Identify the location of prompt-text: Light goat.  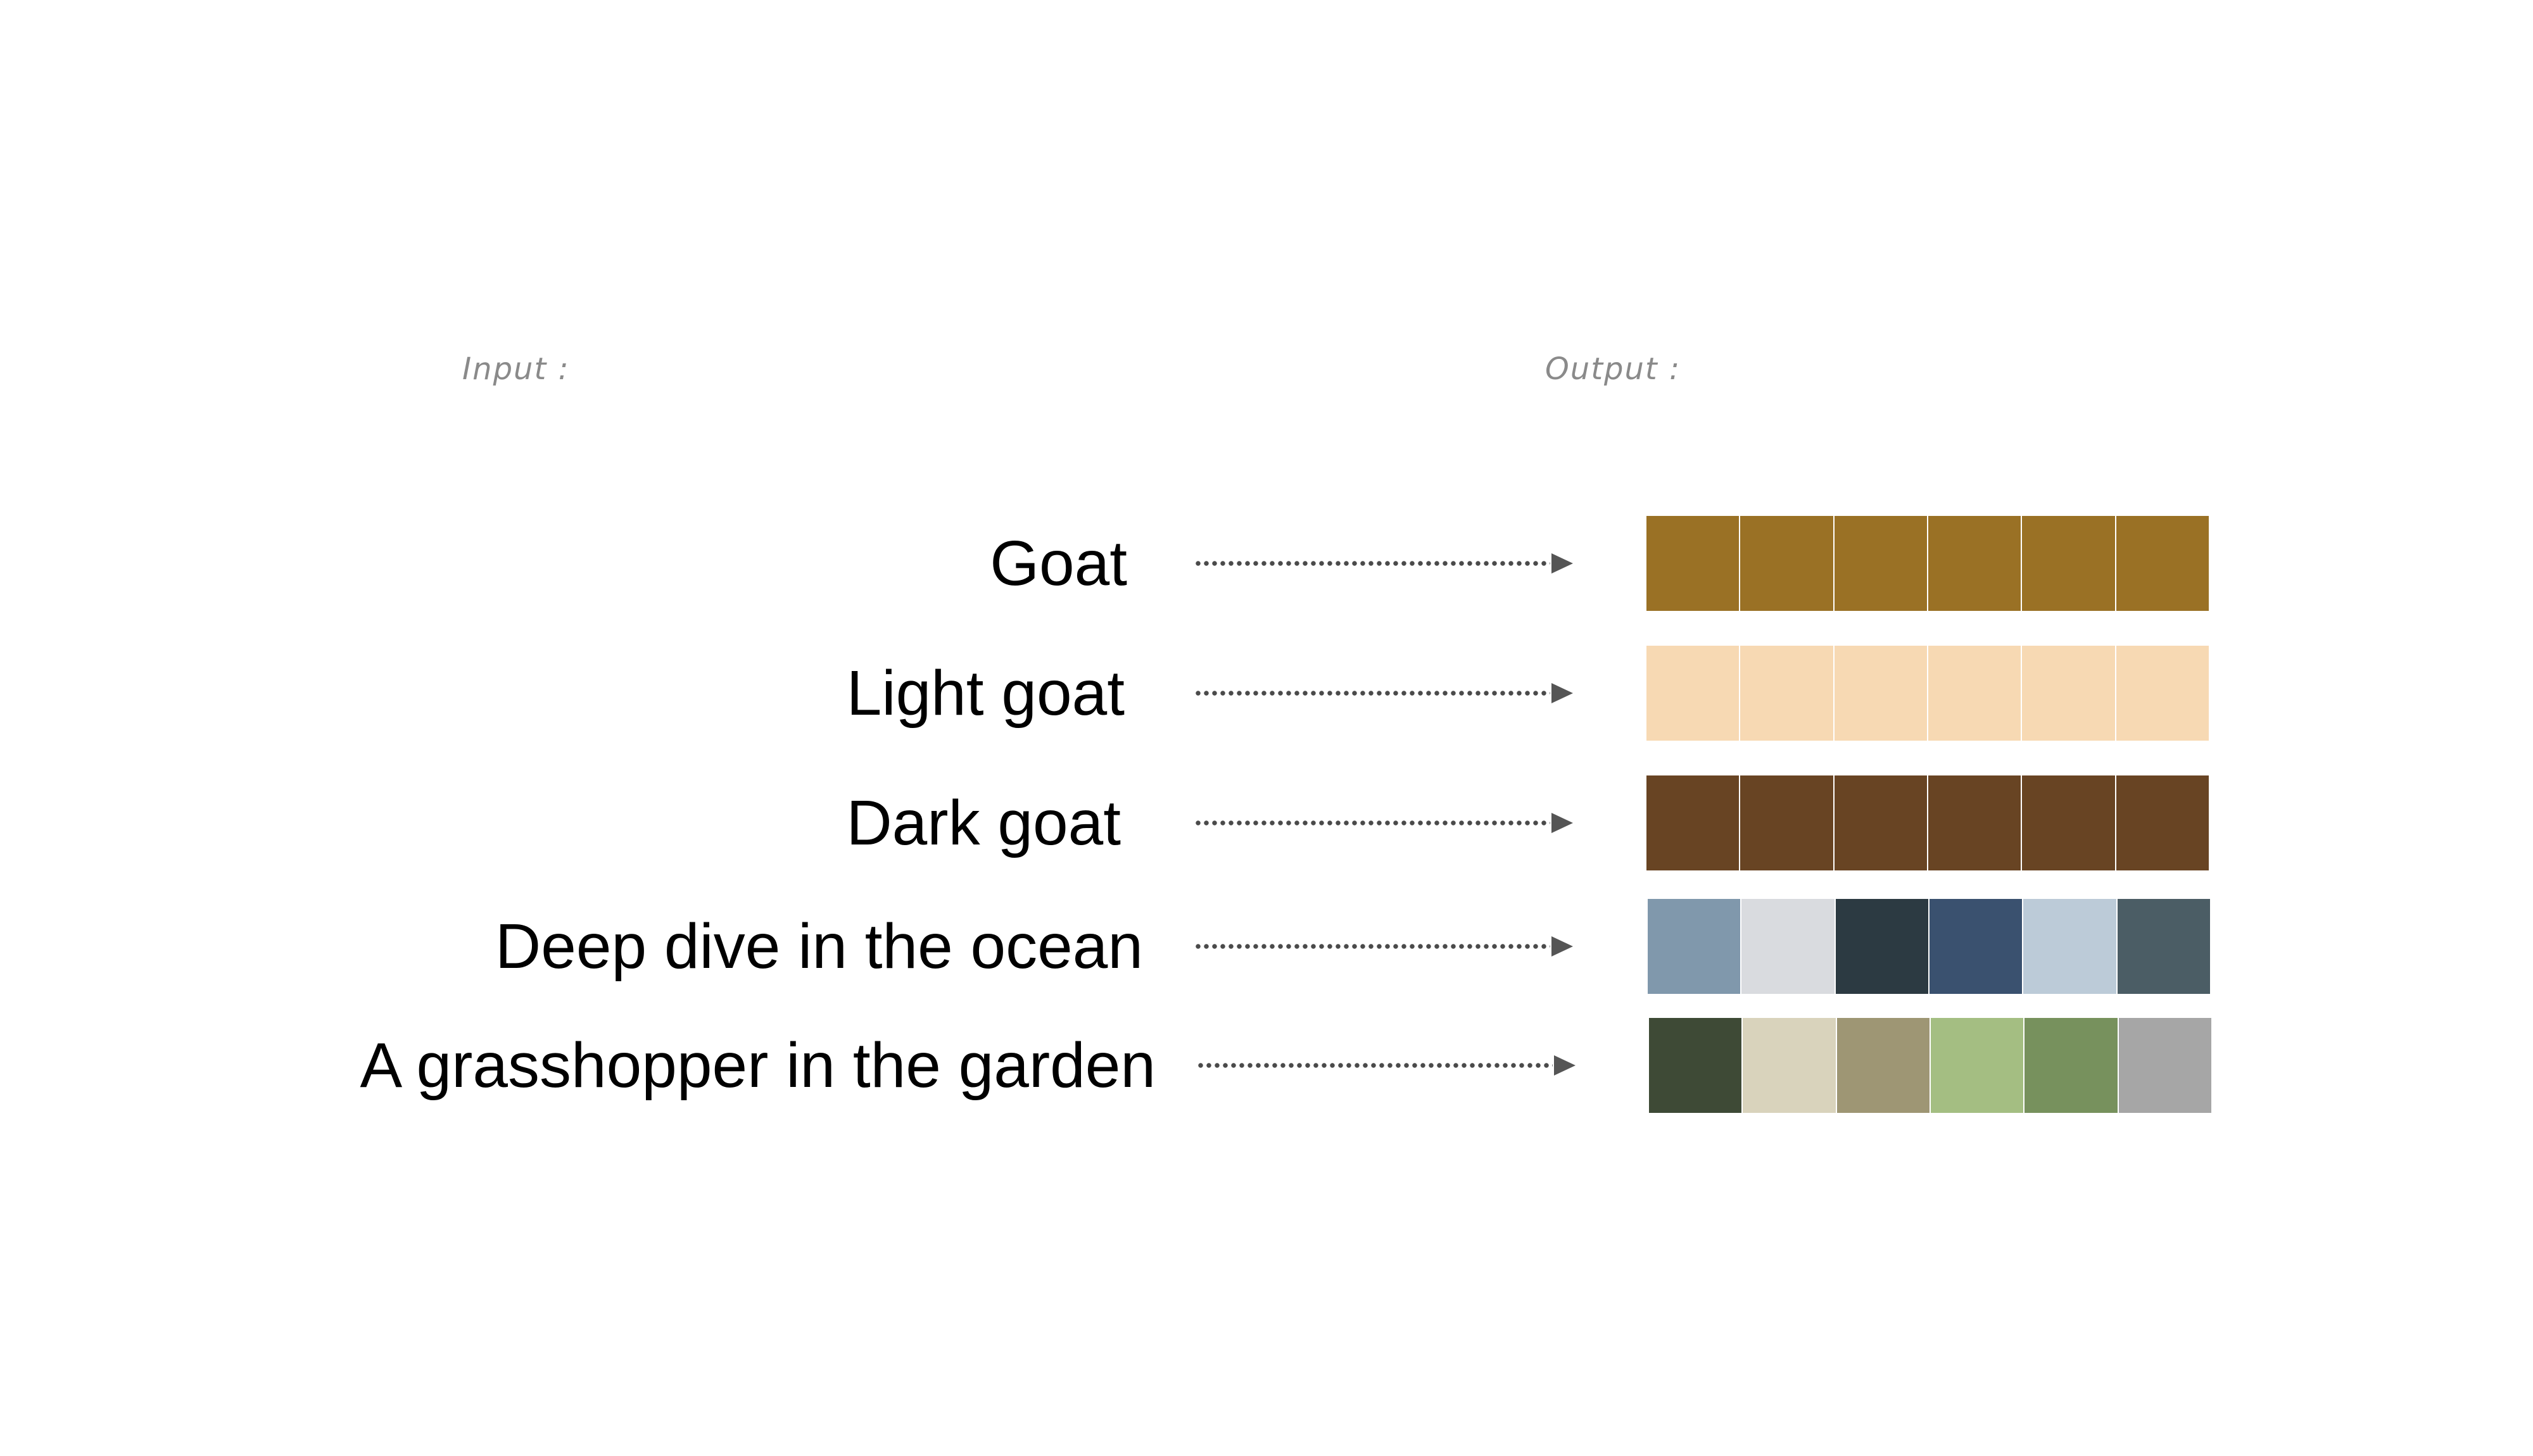
(985, 693).